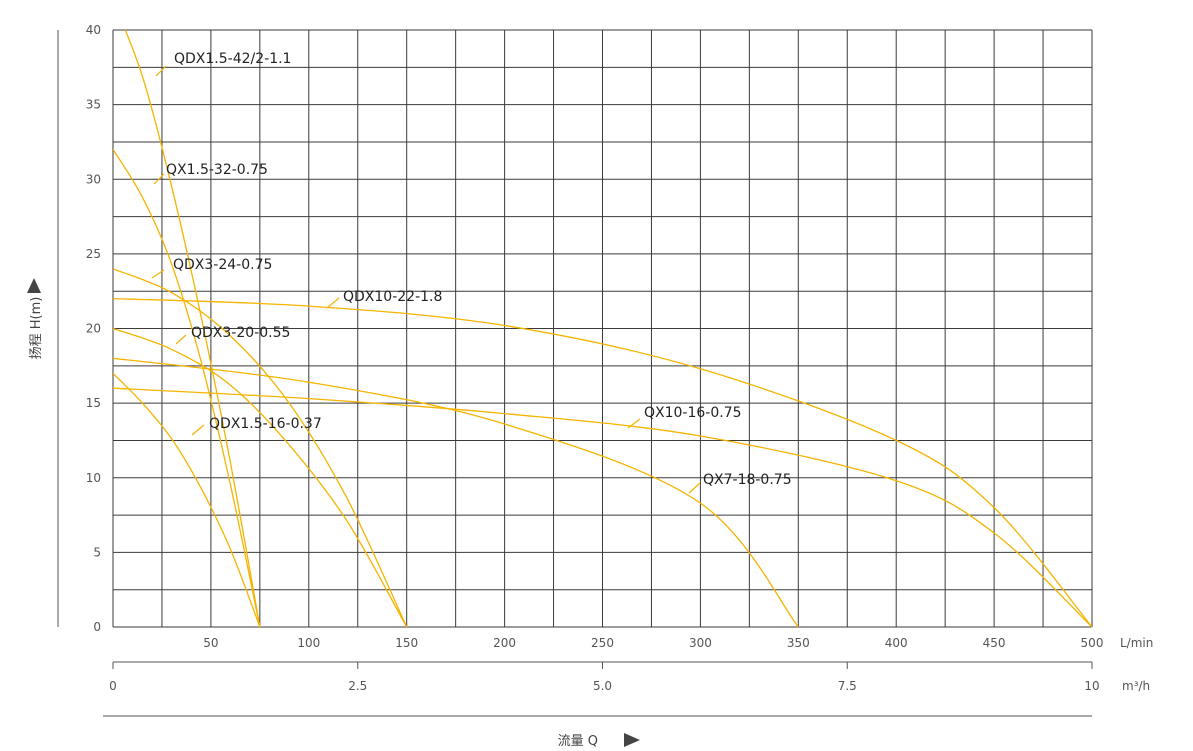 This screenshot has height=751, width=1193. Describe the element at coordinates (232, 59) in the screenshot. I see `series-label: QDX1.5-42/2-1.1` at that location.